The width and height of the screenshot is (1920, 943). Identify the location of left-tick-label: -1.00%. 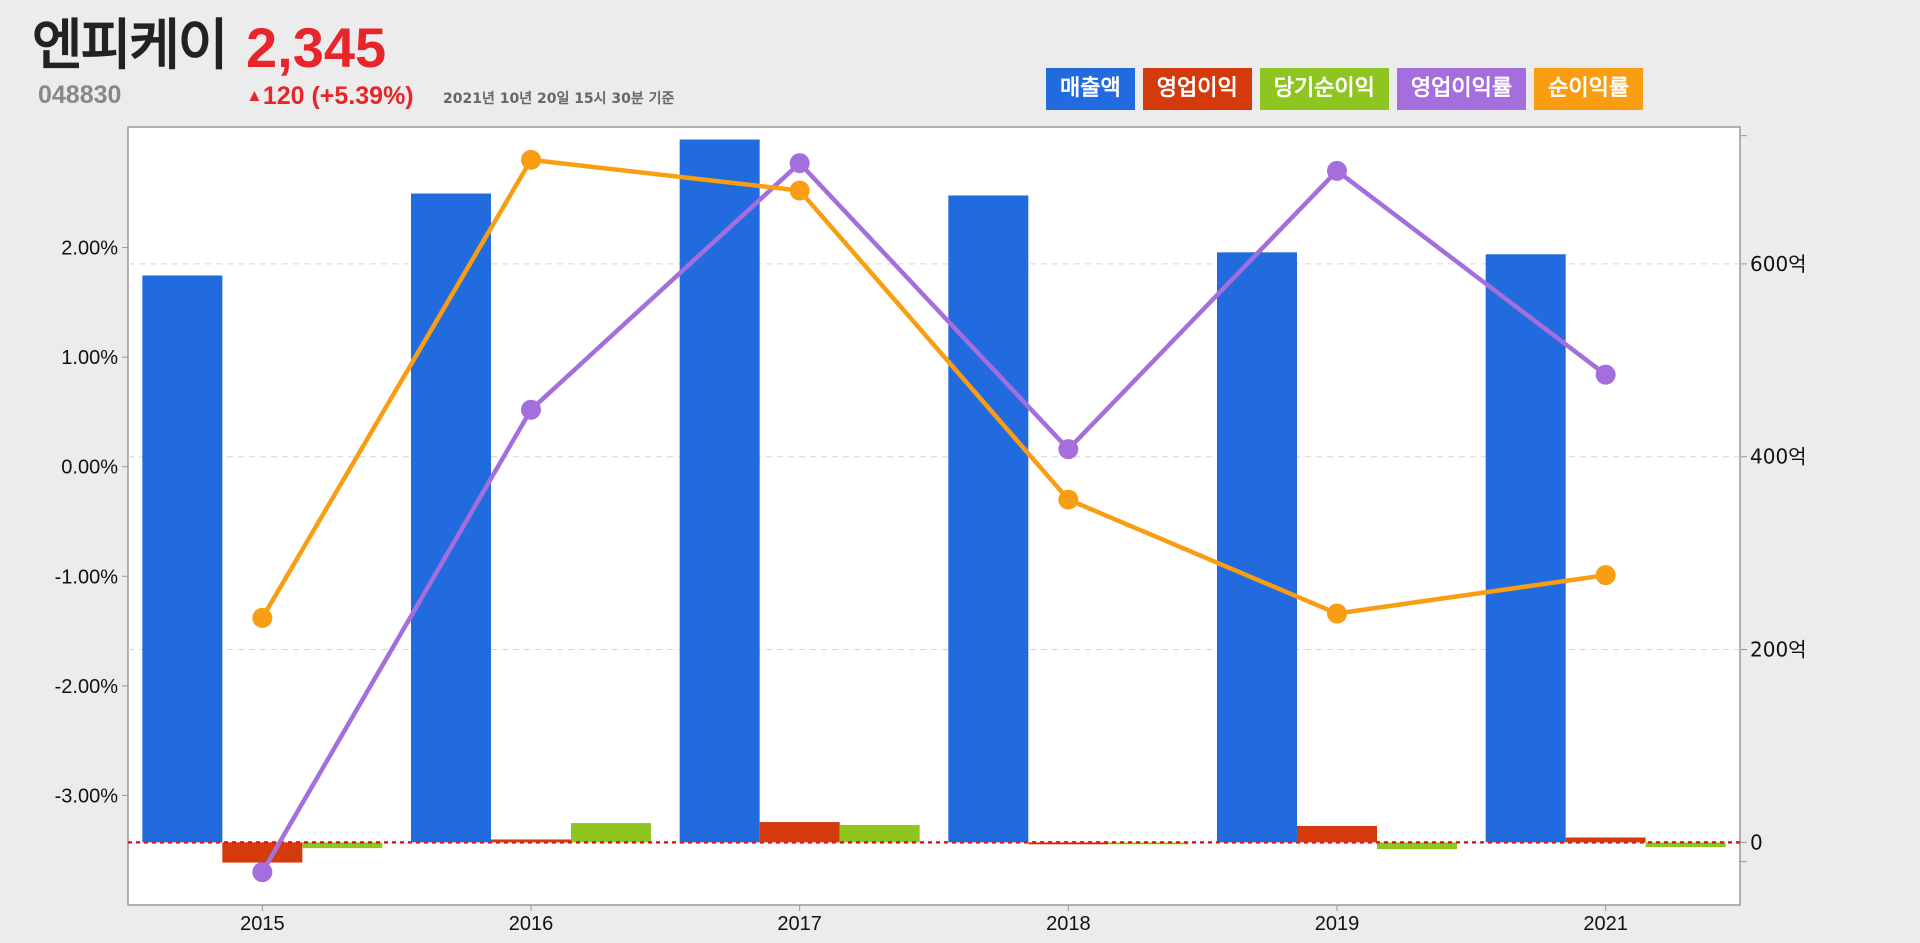
(87, 577).